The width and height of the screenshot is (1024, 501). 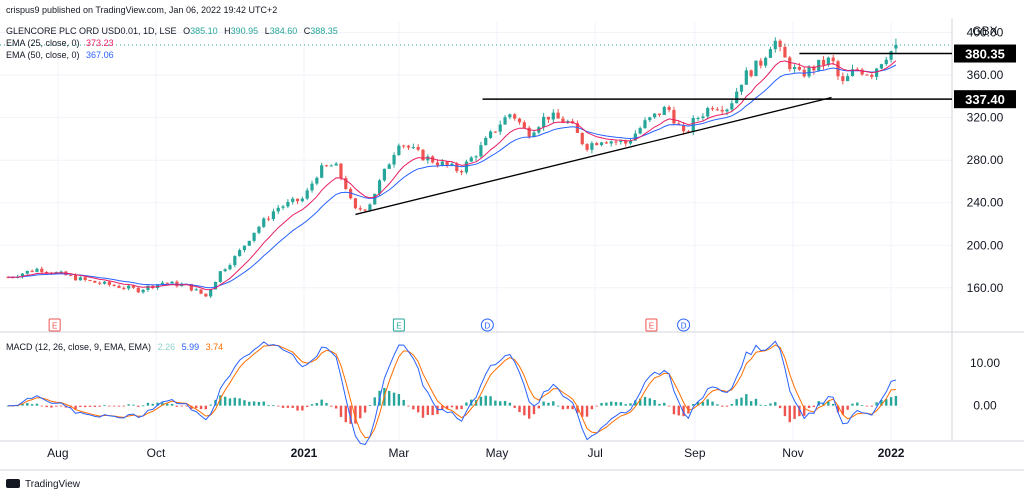 I want to click on price-level-label: 337.40, so click(x=985, y=99).